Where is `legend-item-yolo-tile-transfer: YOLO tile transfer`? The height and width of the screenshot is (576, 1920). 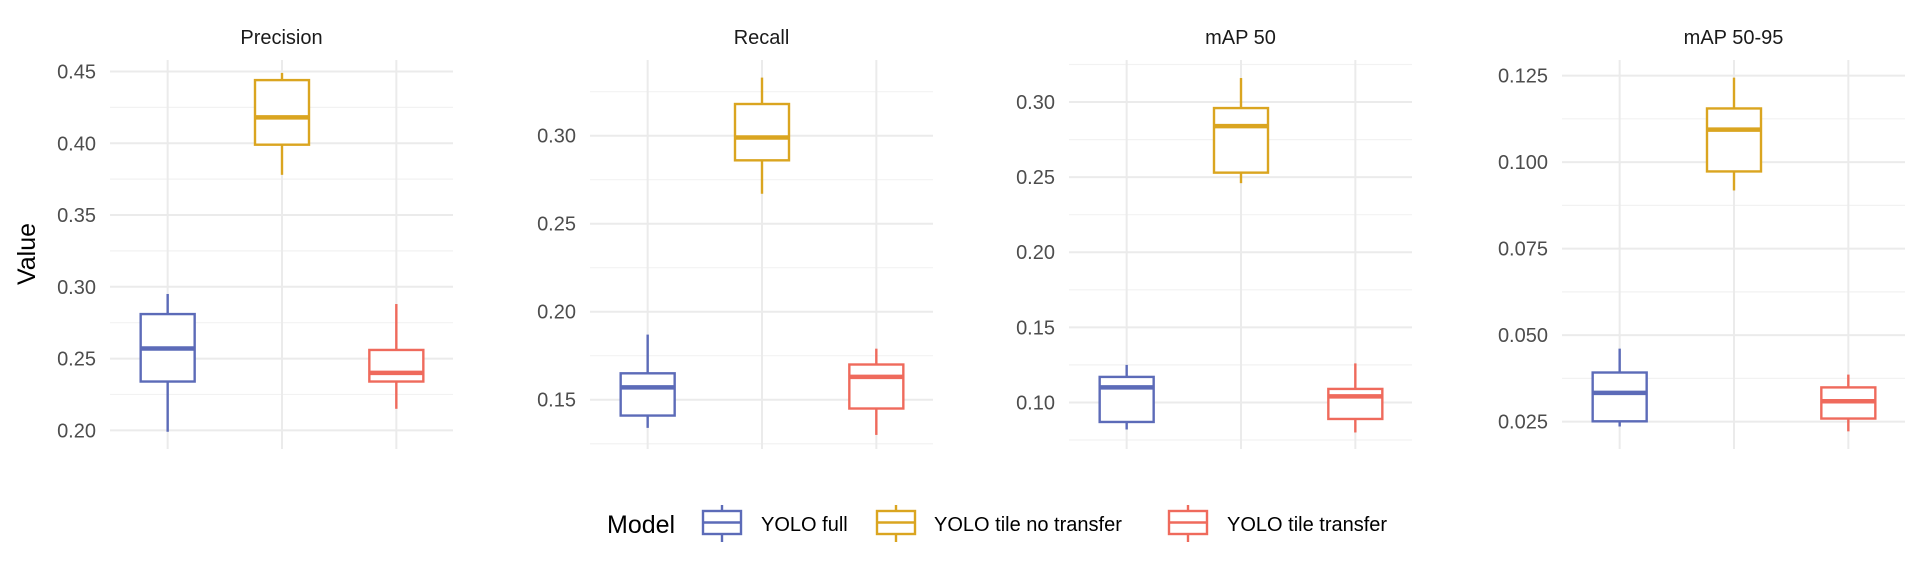 legend-item-yolo-tile-transfer: YOLO tile transfer is located at coordinates (1277, 523).